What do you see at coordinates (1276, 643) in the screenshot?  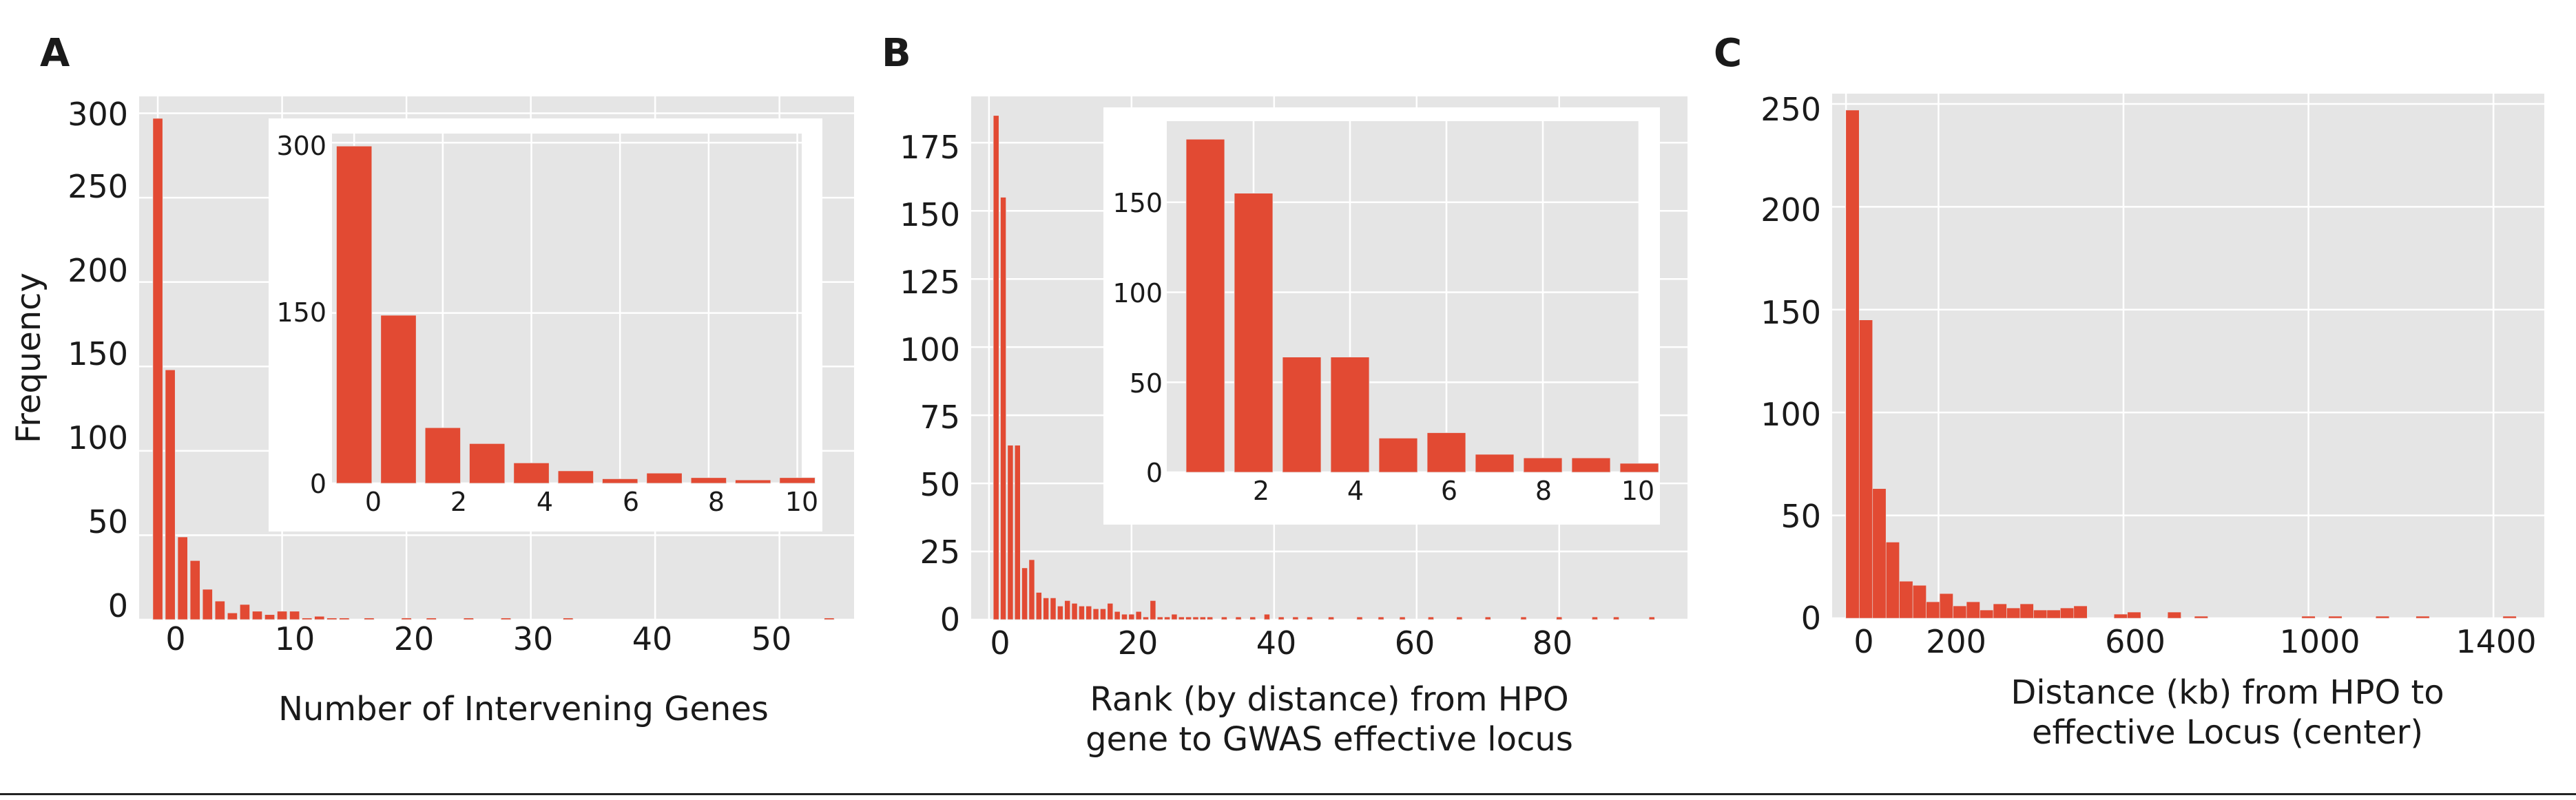 I see `x-tick-label: 40` at bounding box center [1276, 643].